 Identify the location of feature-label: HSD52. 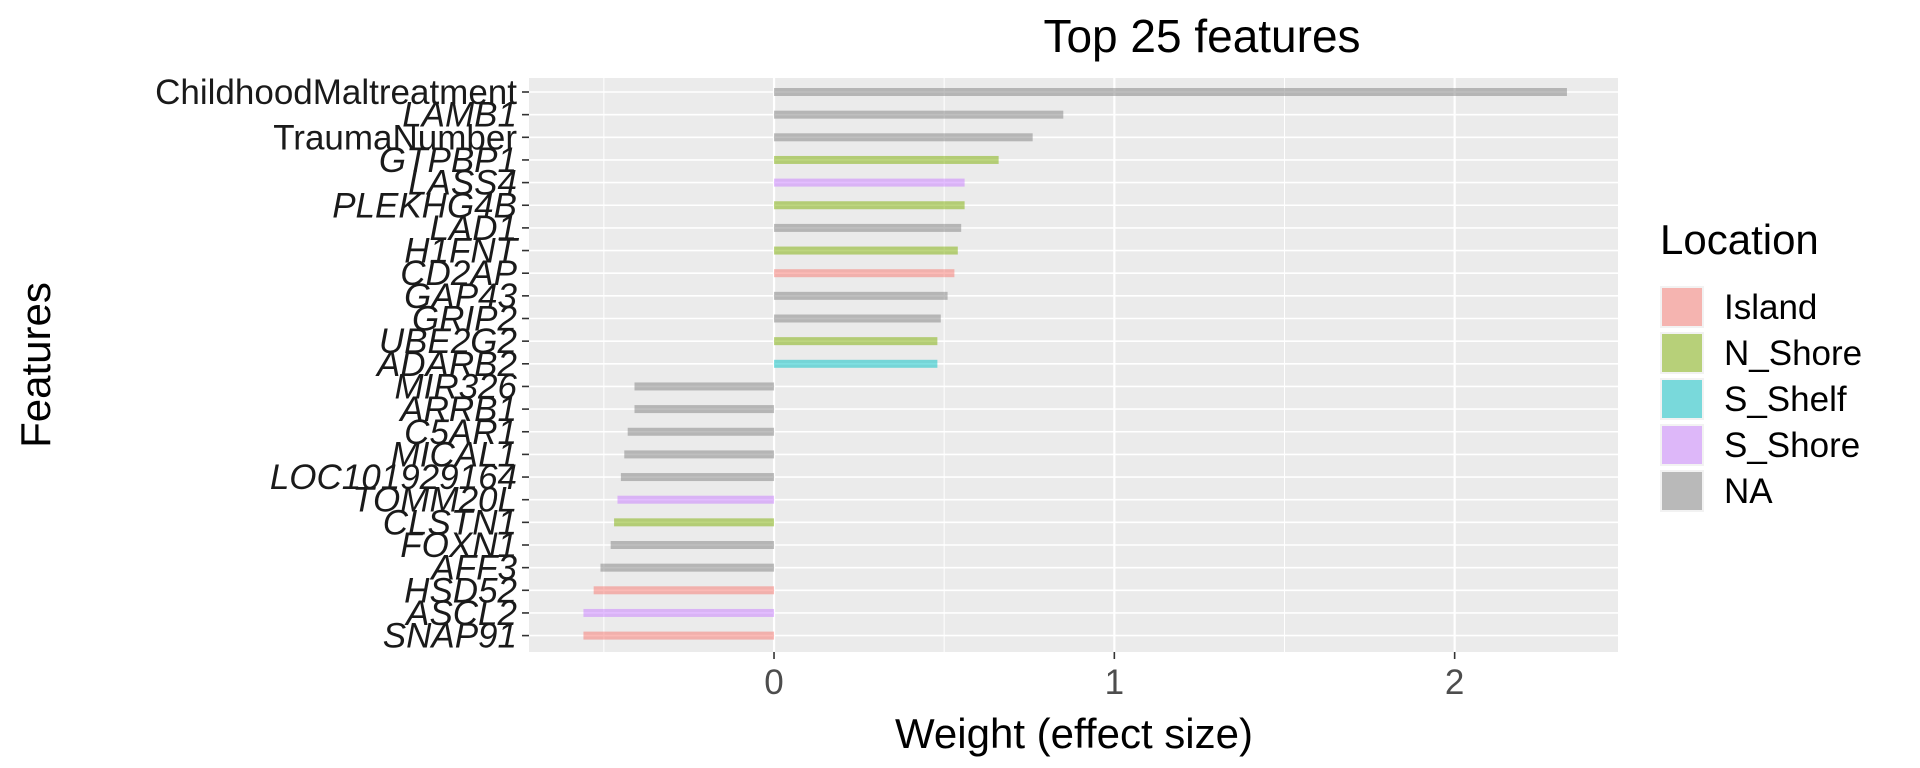
(460, 590).